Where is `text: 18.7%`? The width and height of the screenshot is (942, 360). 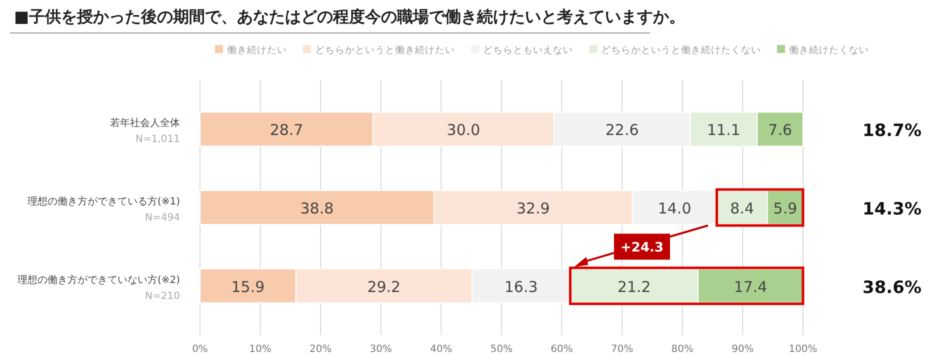
text: 18.7% is located at coordinates (892, 131).